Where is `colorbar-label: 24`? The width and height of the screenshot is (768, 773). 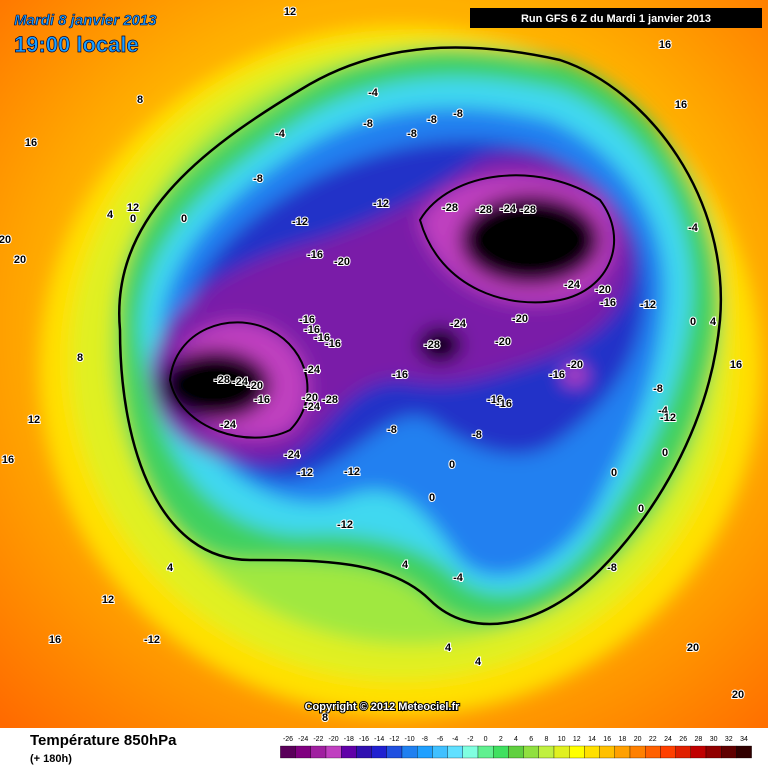 colorbar-label: 24 is located at coordinates (668, 739).